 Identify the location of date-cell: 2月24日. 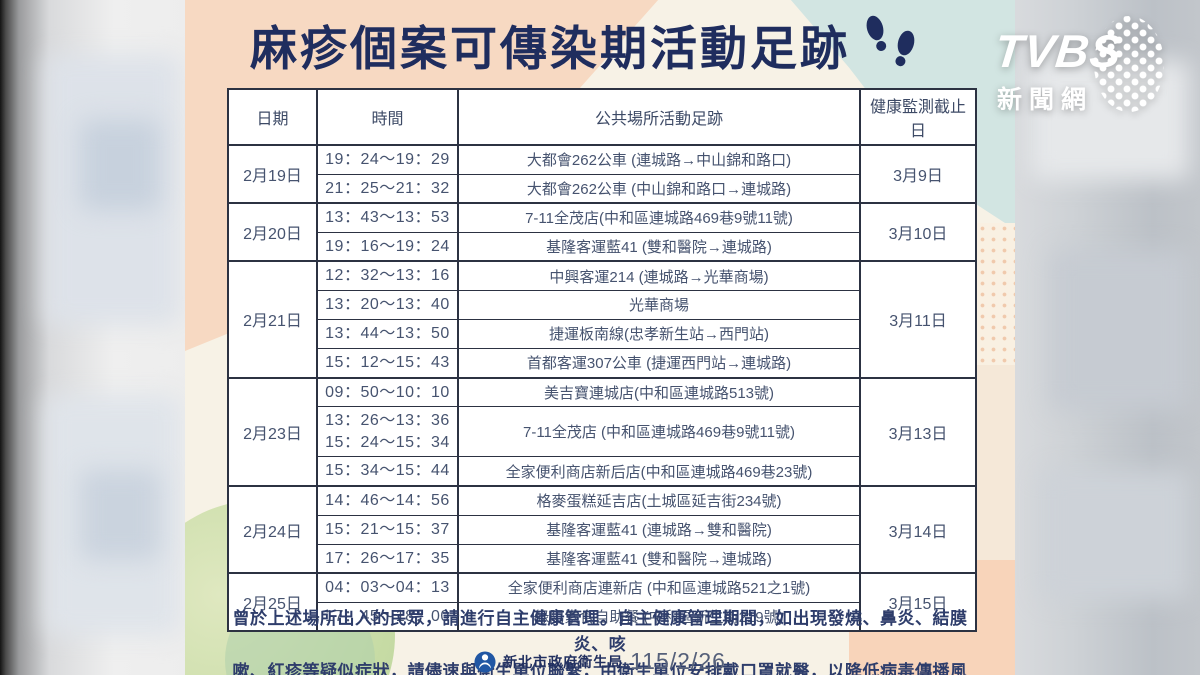
(272, 529).